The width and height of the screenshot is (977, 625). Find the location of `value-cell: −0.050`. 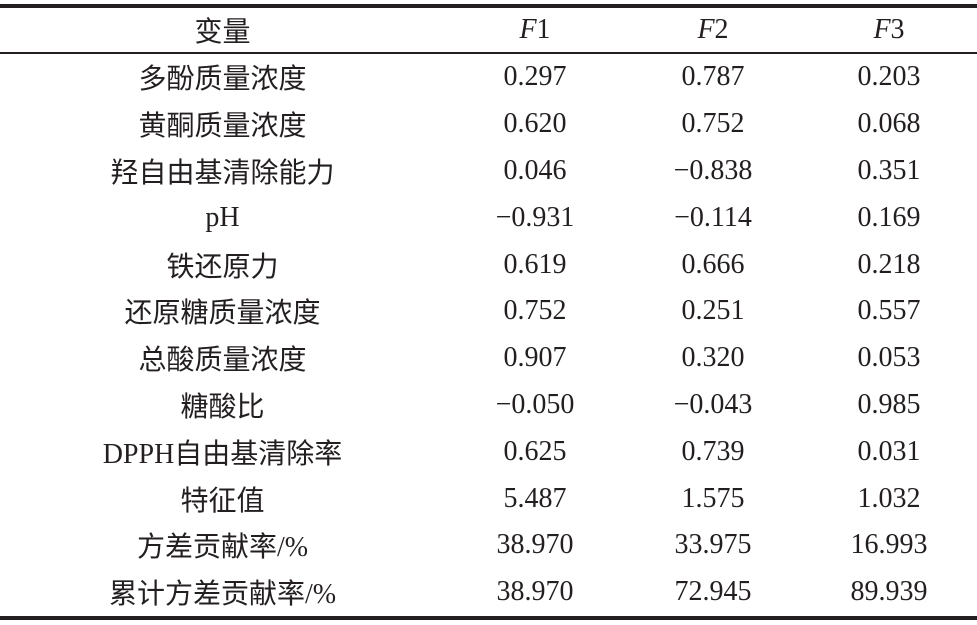

value-cell: −0.050 is located at coordinates (535, 404).